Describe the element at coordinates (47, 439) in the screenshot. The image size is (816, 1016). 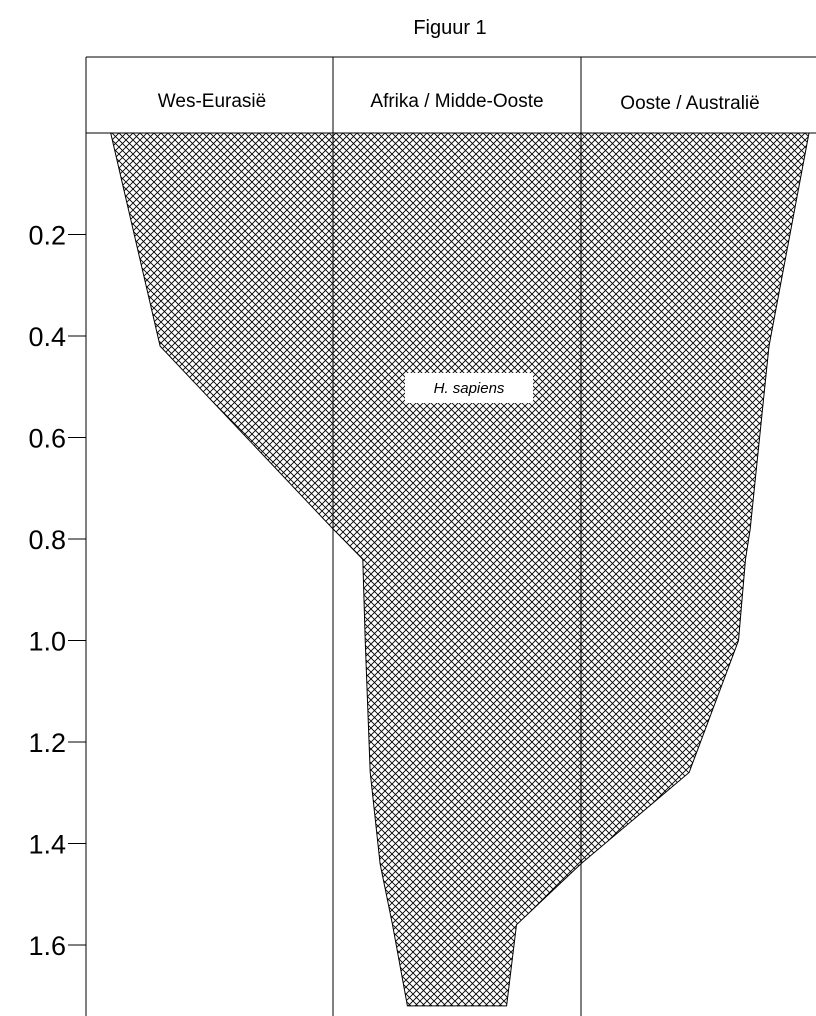
I see `y-tick-label: 0.6` at that location.